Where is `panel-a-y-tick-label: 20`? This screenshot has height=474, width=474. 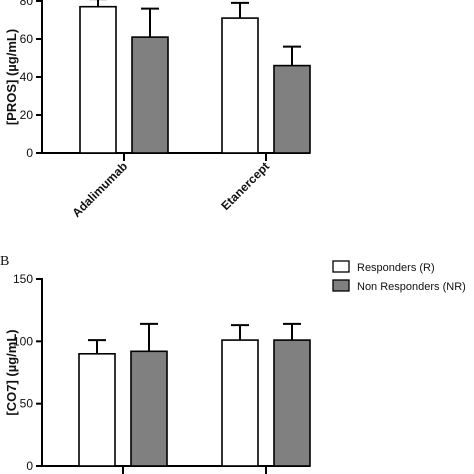 panel-a-y-tick-label: 20 is located at coordinates (27, 115).